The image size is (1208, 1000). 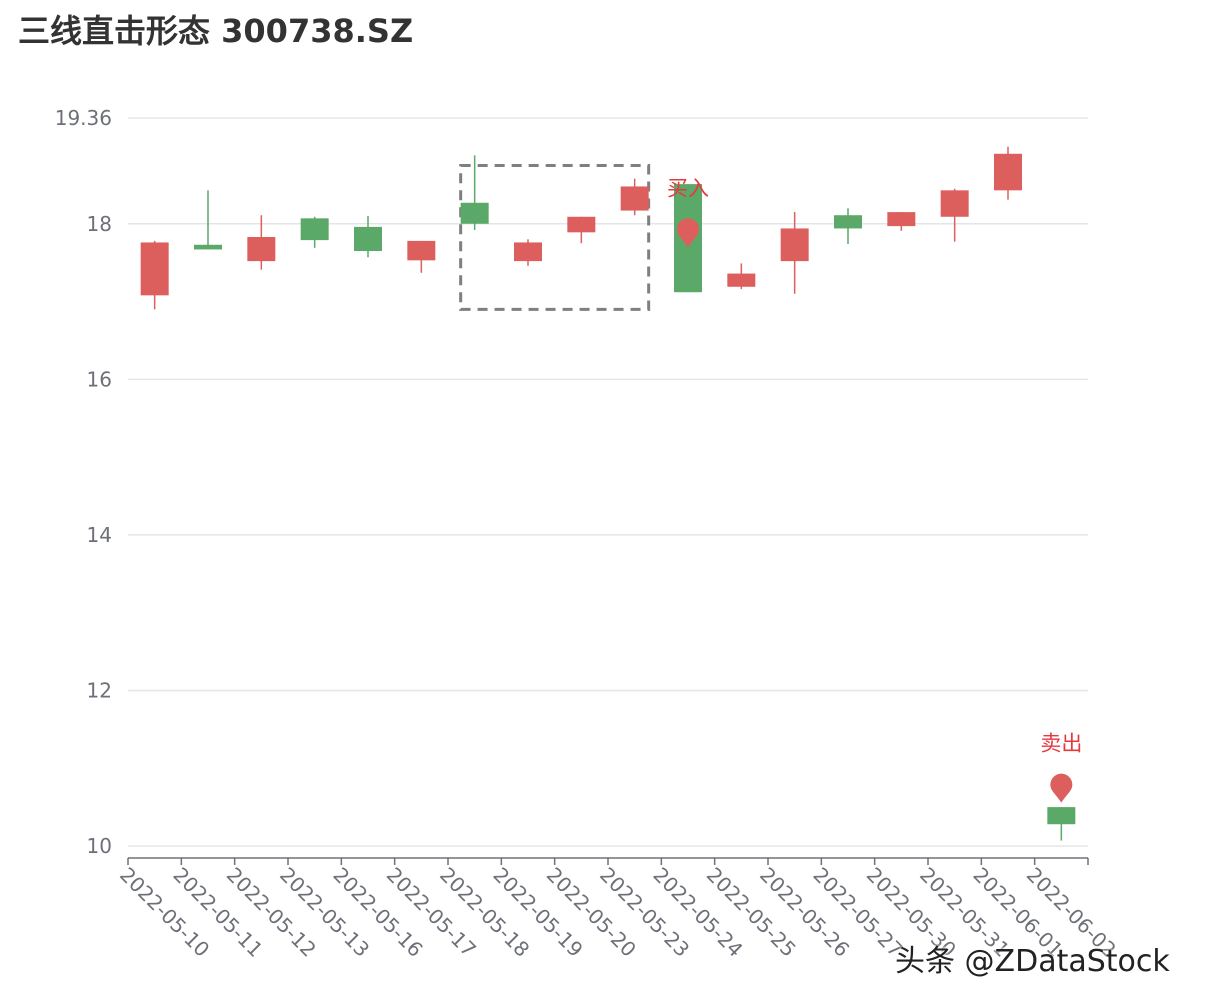 I want to click on mark-point: 卖出, so click(x=1061, y=767).